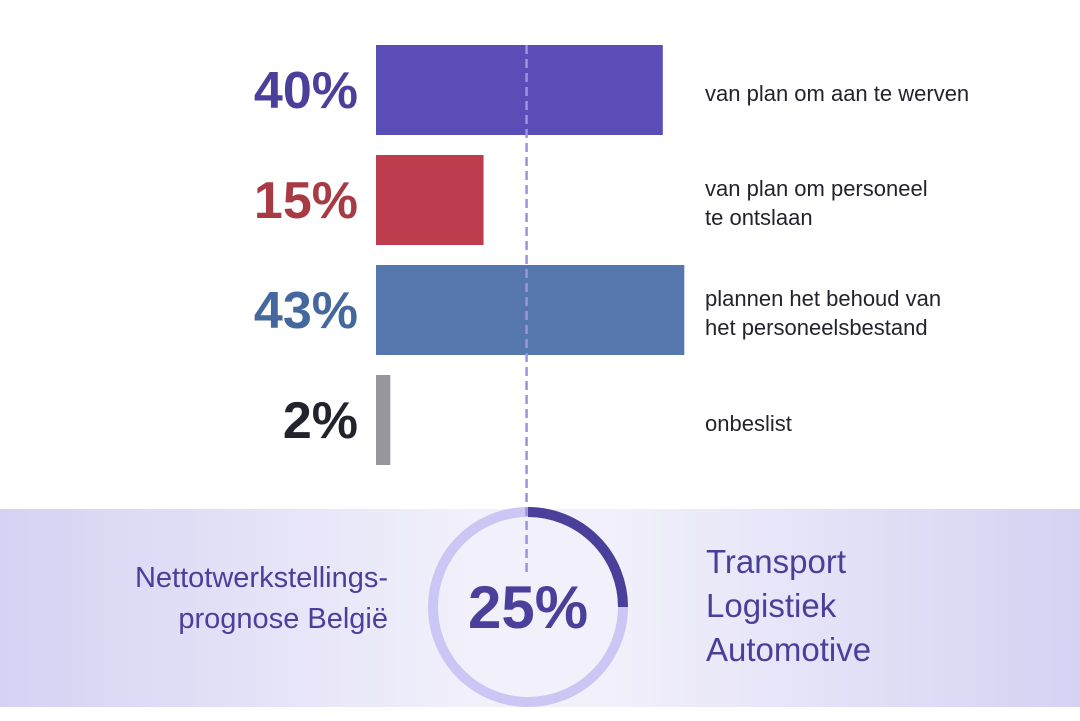 This screenshot has width=1080, height=721. Describe the element at coordinates (528, 607) in the screenshot. I see `ring-value: 25%` at that location.